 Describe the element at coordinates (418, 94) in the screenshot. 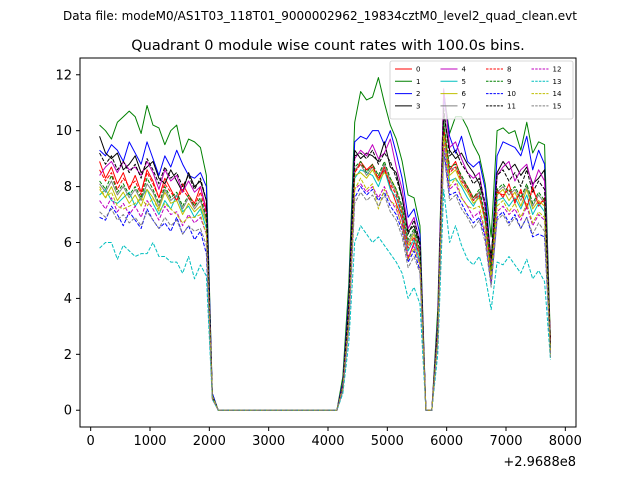

I see `legend-label-2: 2` at that location.